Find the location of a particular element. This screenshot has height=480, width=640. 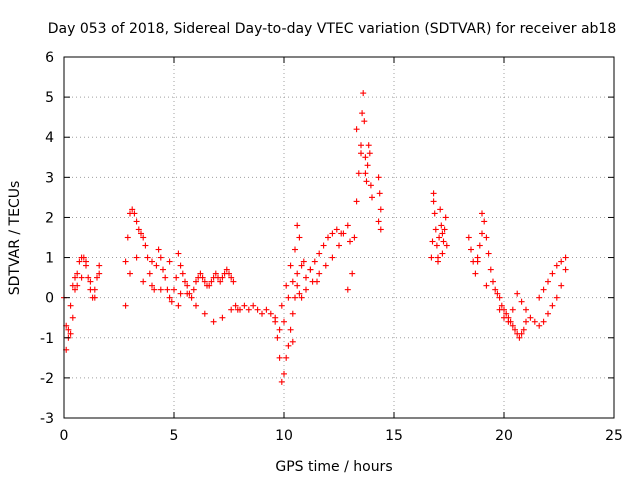

y-tick-label: 3 is located at coordinates (49, 178).